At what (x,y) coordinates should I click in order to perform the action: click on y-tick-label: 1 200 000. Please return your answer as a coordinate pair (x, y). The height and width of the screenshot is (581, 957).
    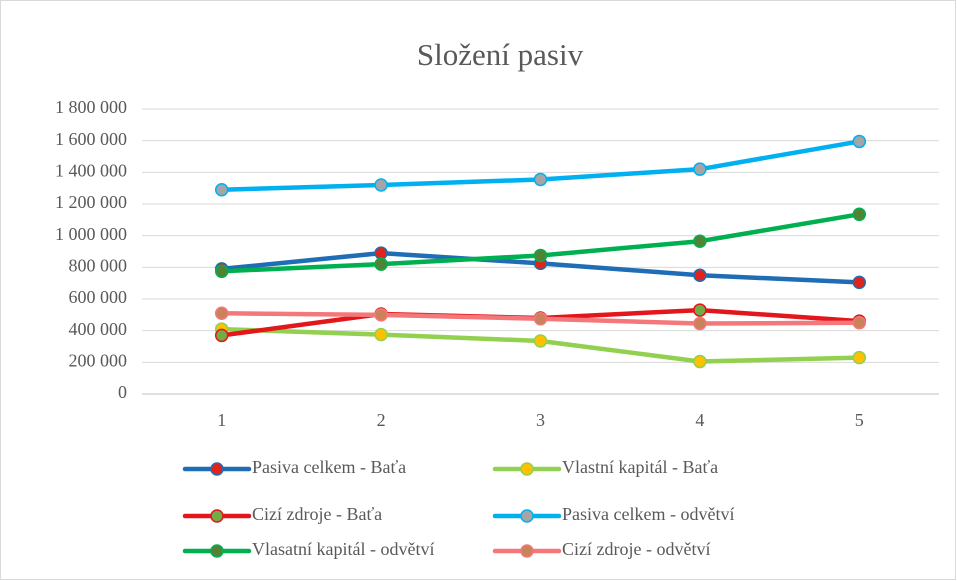
    Looking at the image, I should click on (91, 202).